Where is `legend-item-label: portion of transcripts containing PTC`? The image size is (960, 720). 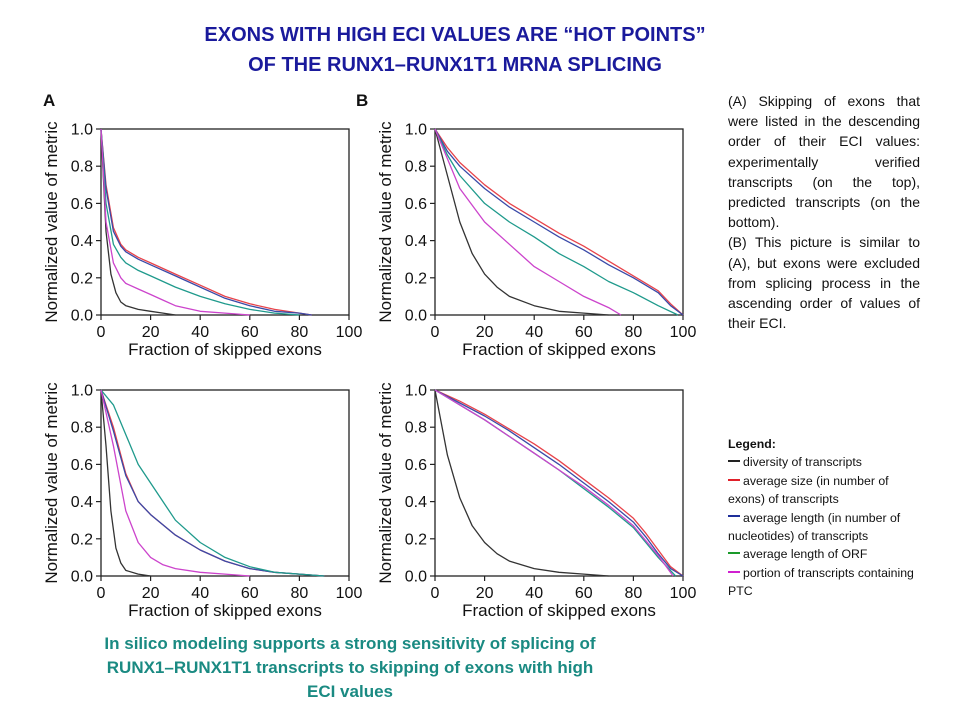
legend-item-label: portion of transcripts containing PTC is located at coordinates (821, 582).